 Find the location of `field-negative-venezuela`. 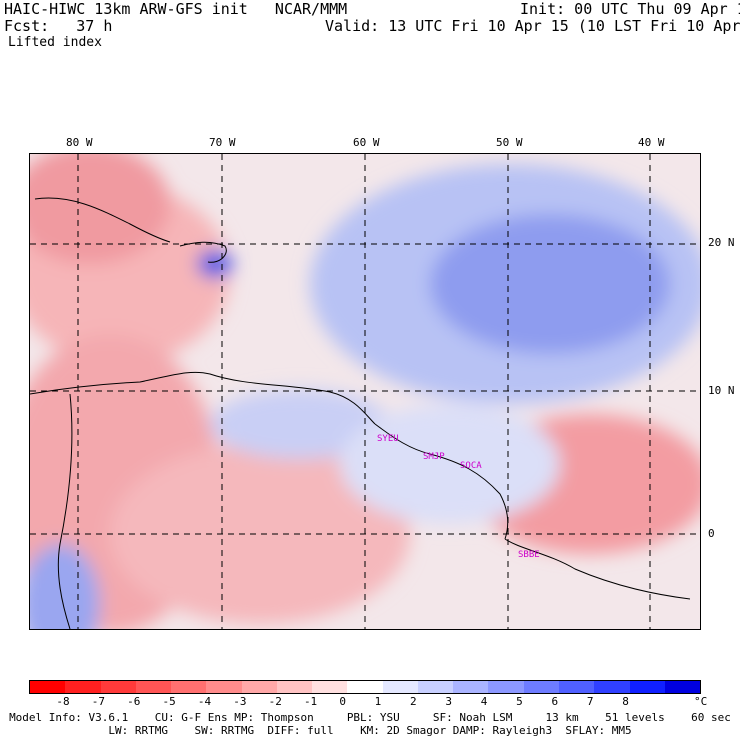

field-negative-venezuela is located at coordinates (300, 424).